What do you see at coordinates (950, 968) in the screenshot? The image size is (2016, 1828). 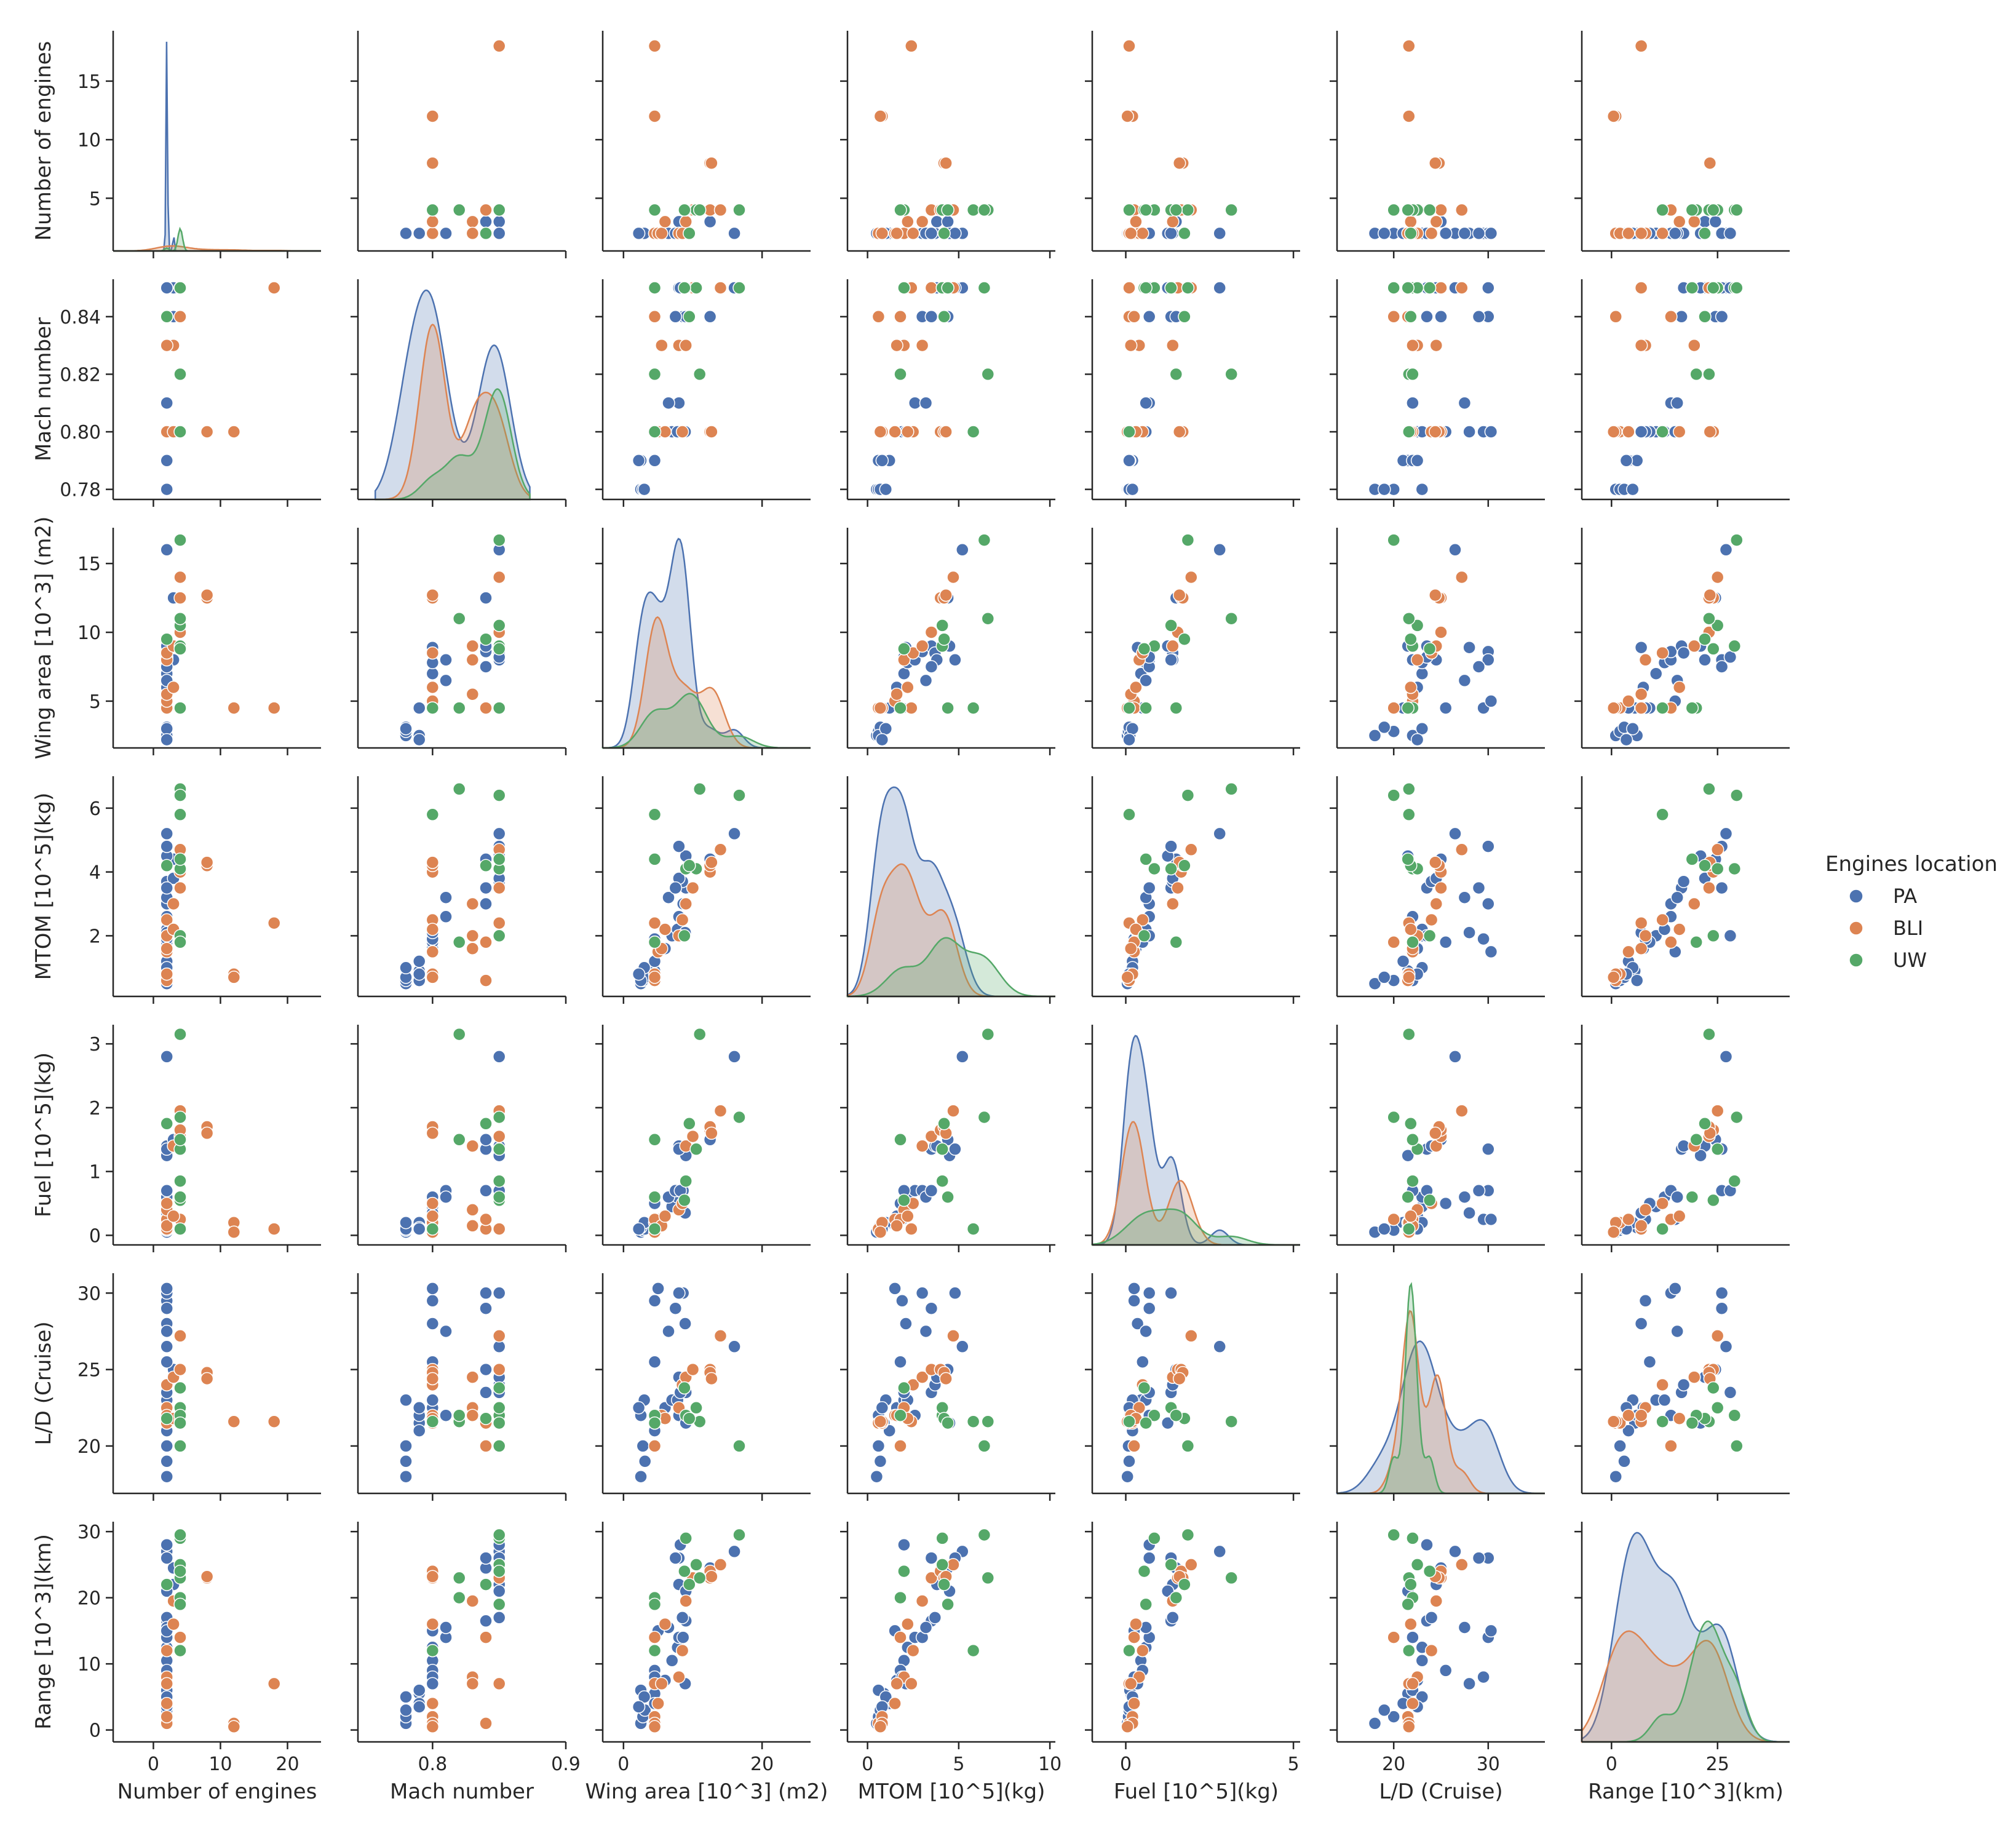 I see `kde-uw` at bounding box center [950, 968].